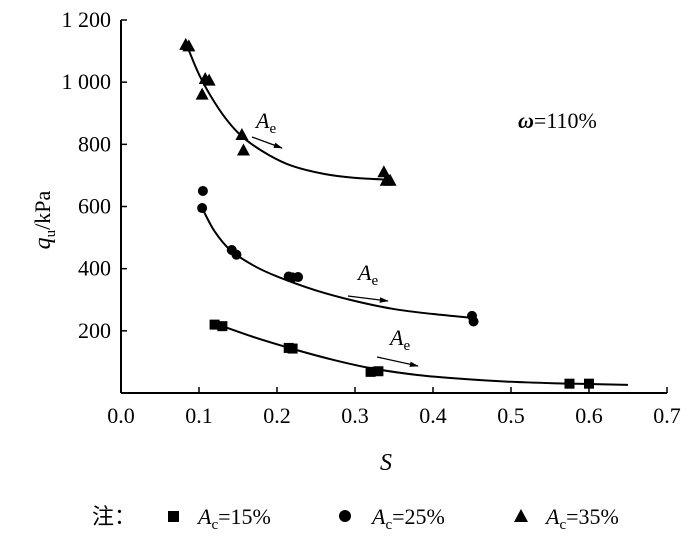  I want to click on y-tick-label: 200, so click(94, 330).